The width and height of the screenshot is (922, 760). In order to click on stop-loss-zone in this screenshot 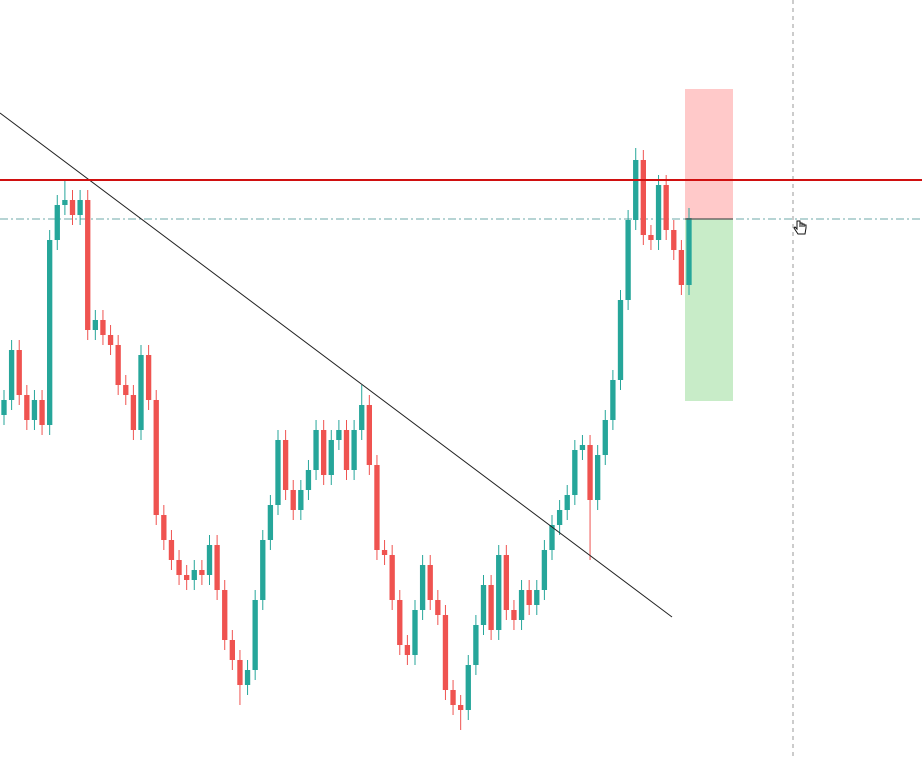, I will do `click(709, 154)`.